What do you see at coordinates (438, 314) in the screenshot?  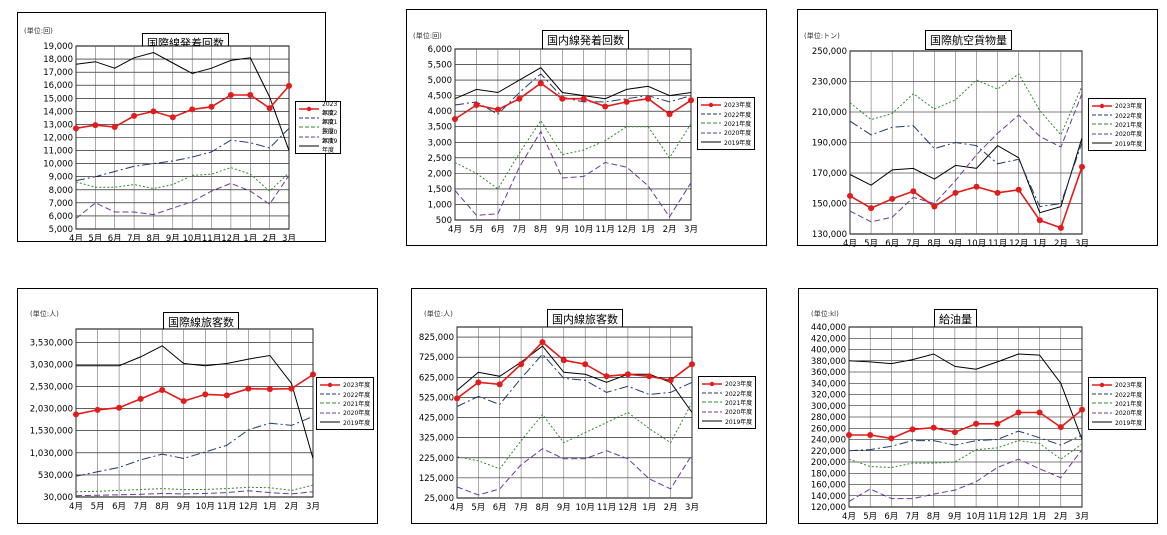 I see `unit-label: (単位:人)` at bounding box center [438, 314].